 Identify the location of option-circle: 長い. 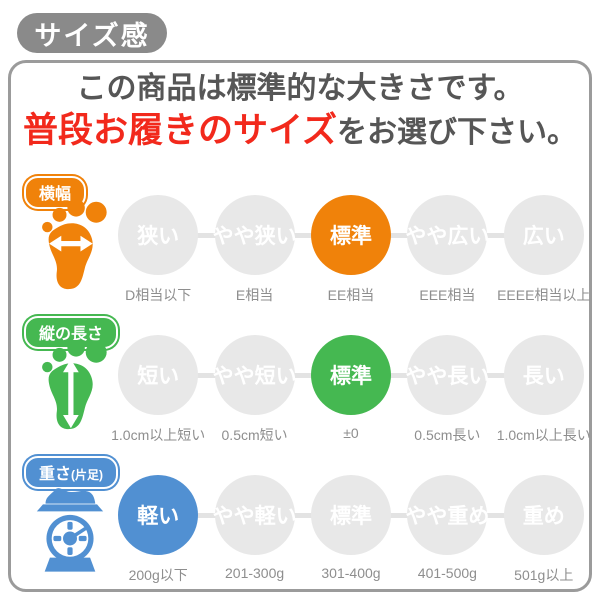
(543, 375).